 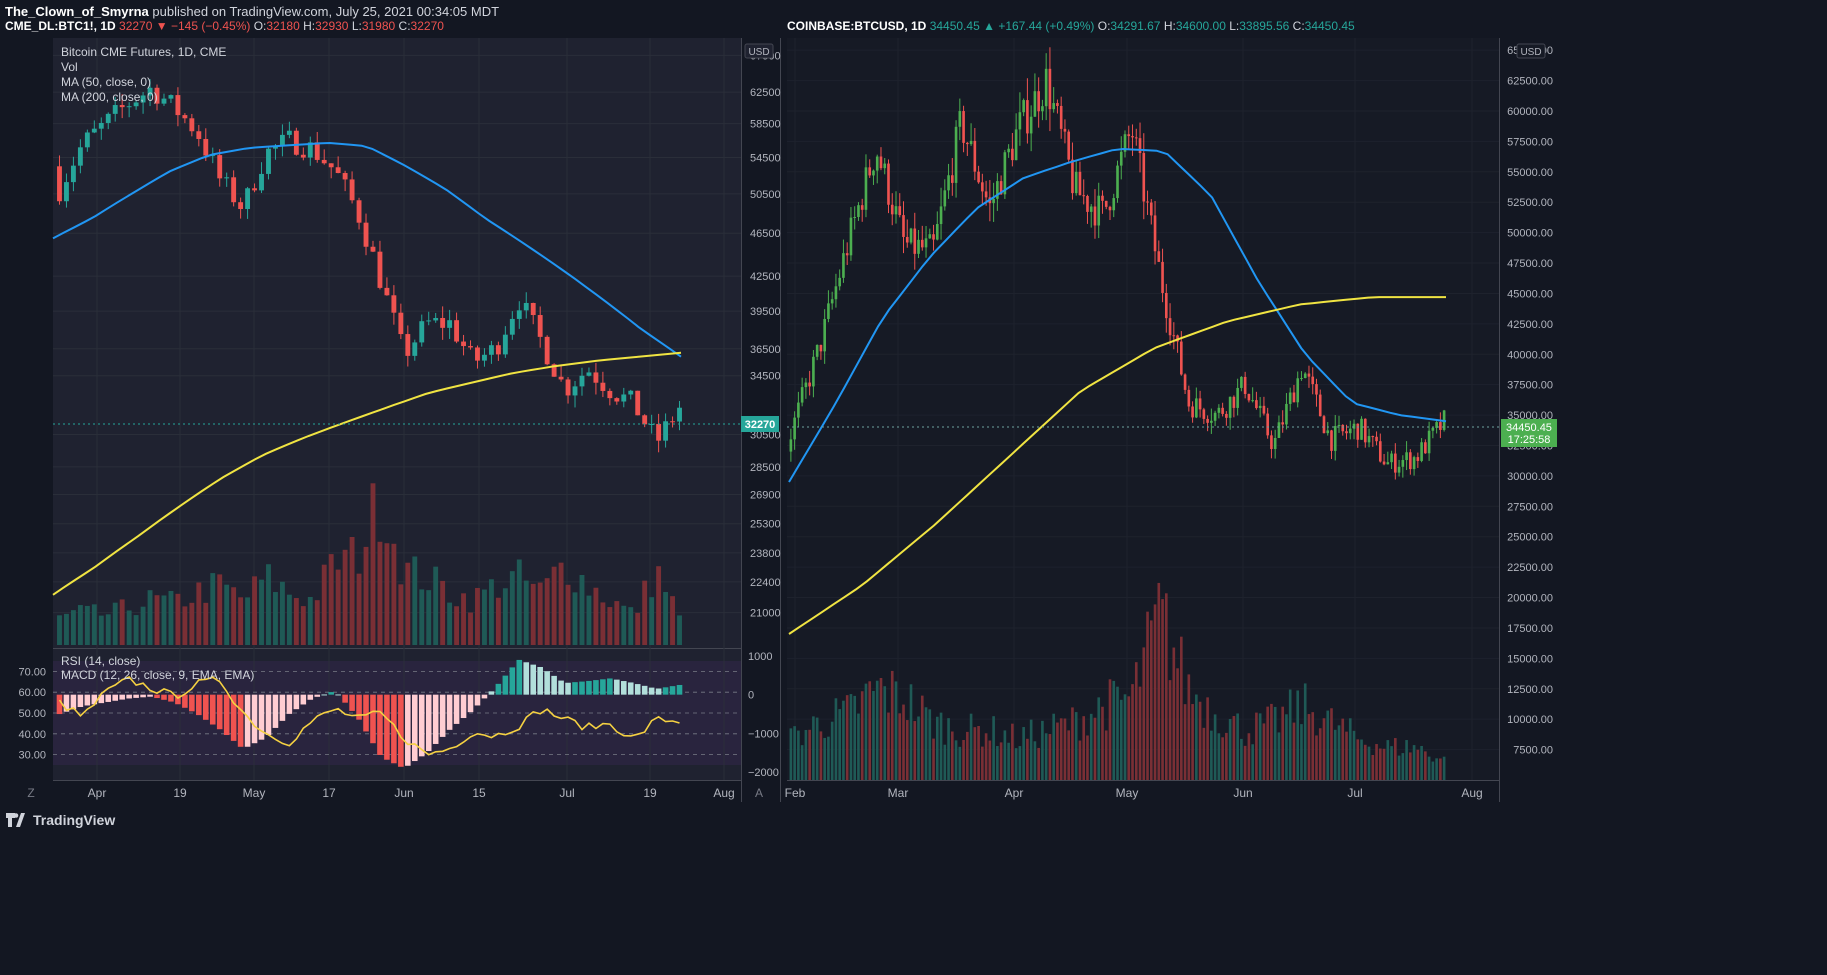 I want to click on left-y-tick-label: 28500, so click(x=765, y=468).